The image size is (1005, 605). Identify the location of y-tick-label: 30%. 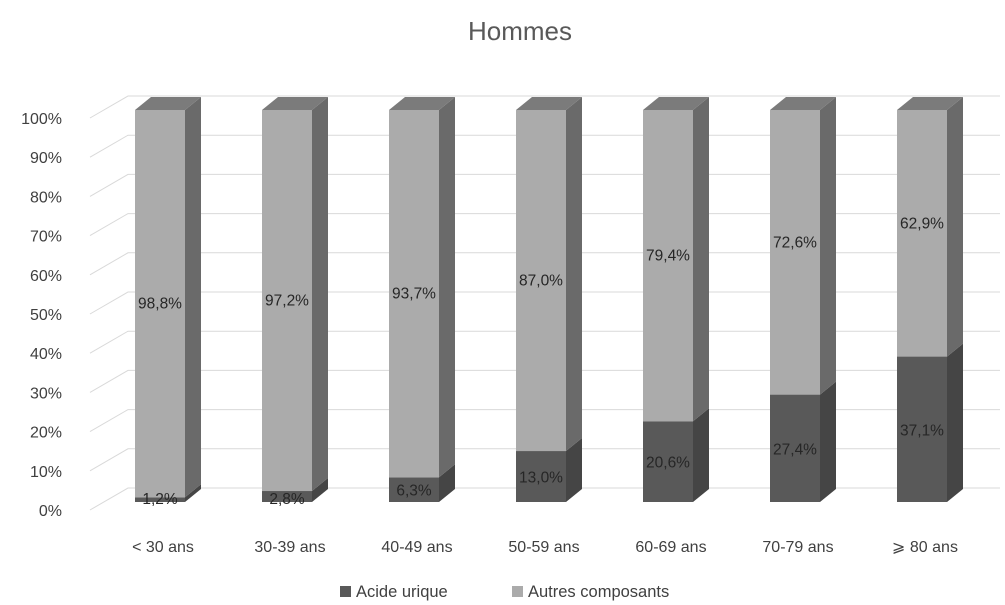
(46, 393).